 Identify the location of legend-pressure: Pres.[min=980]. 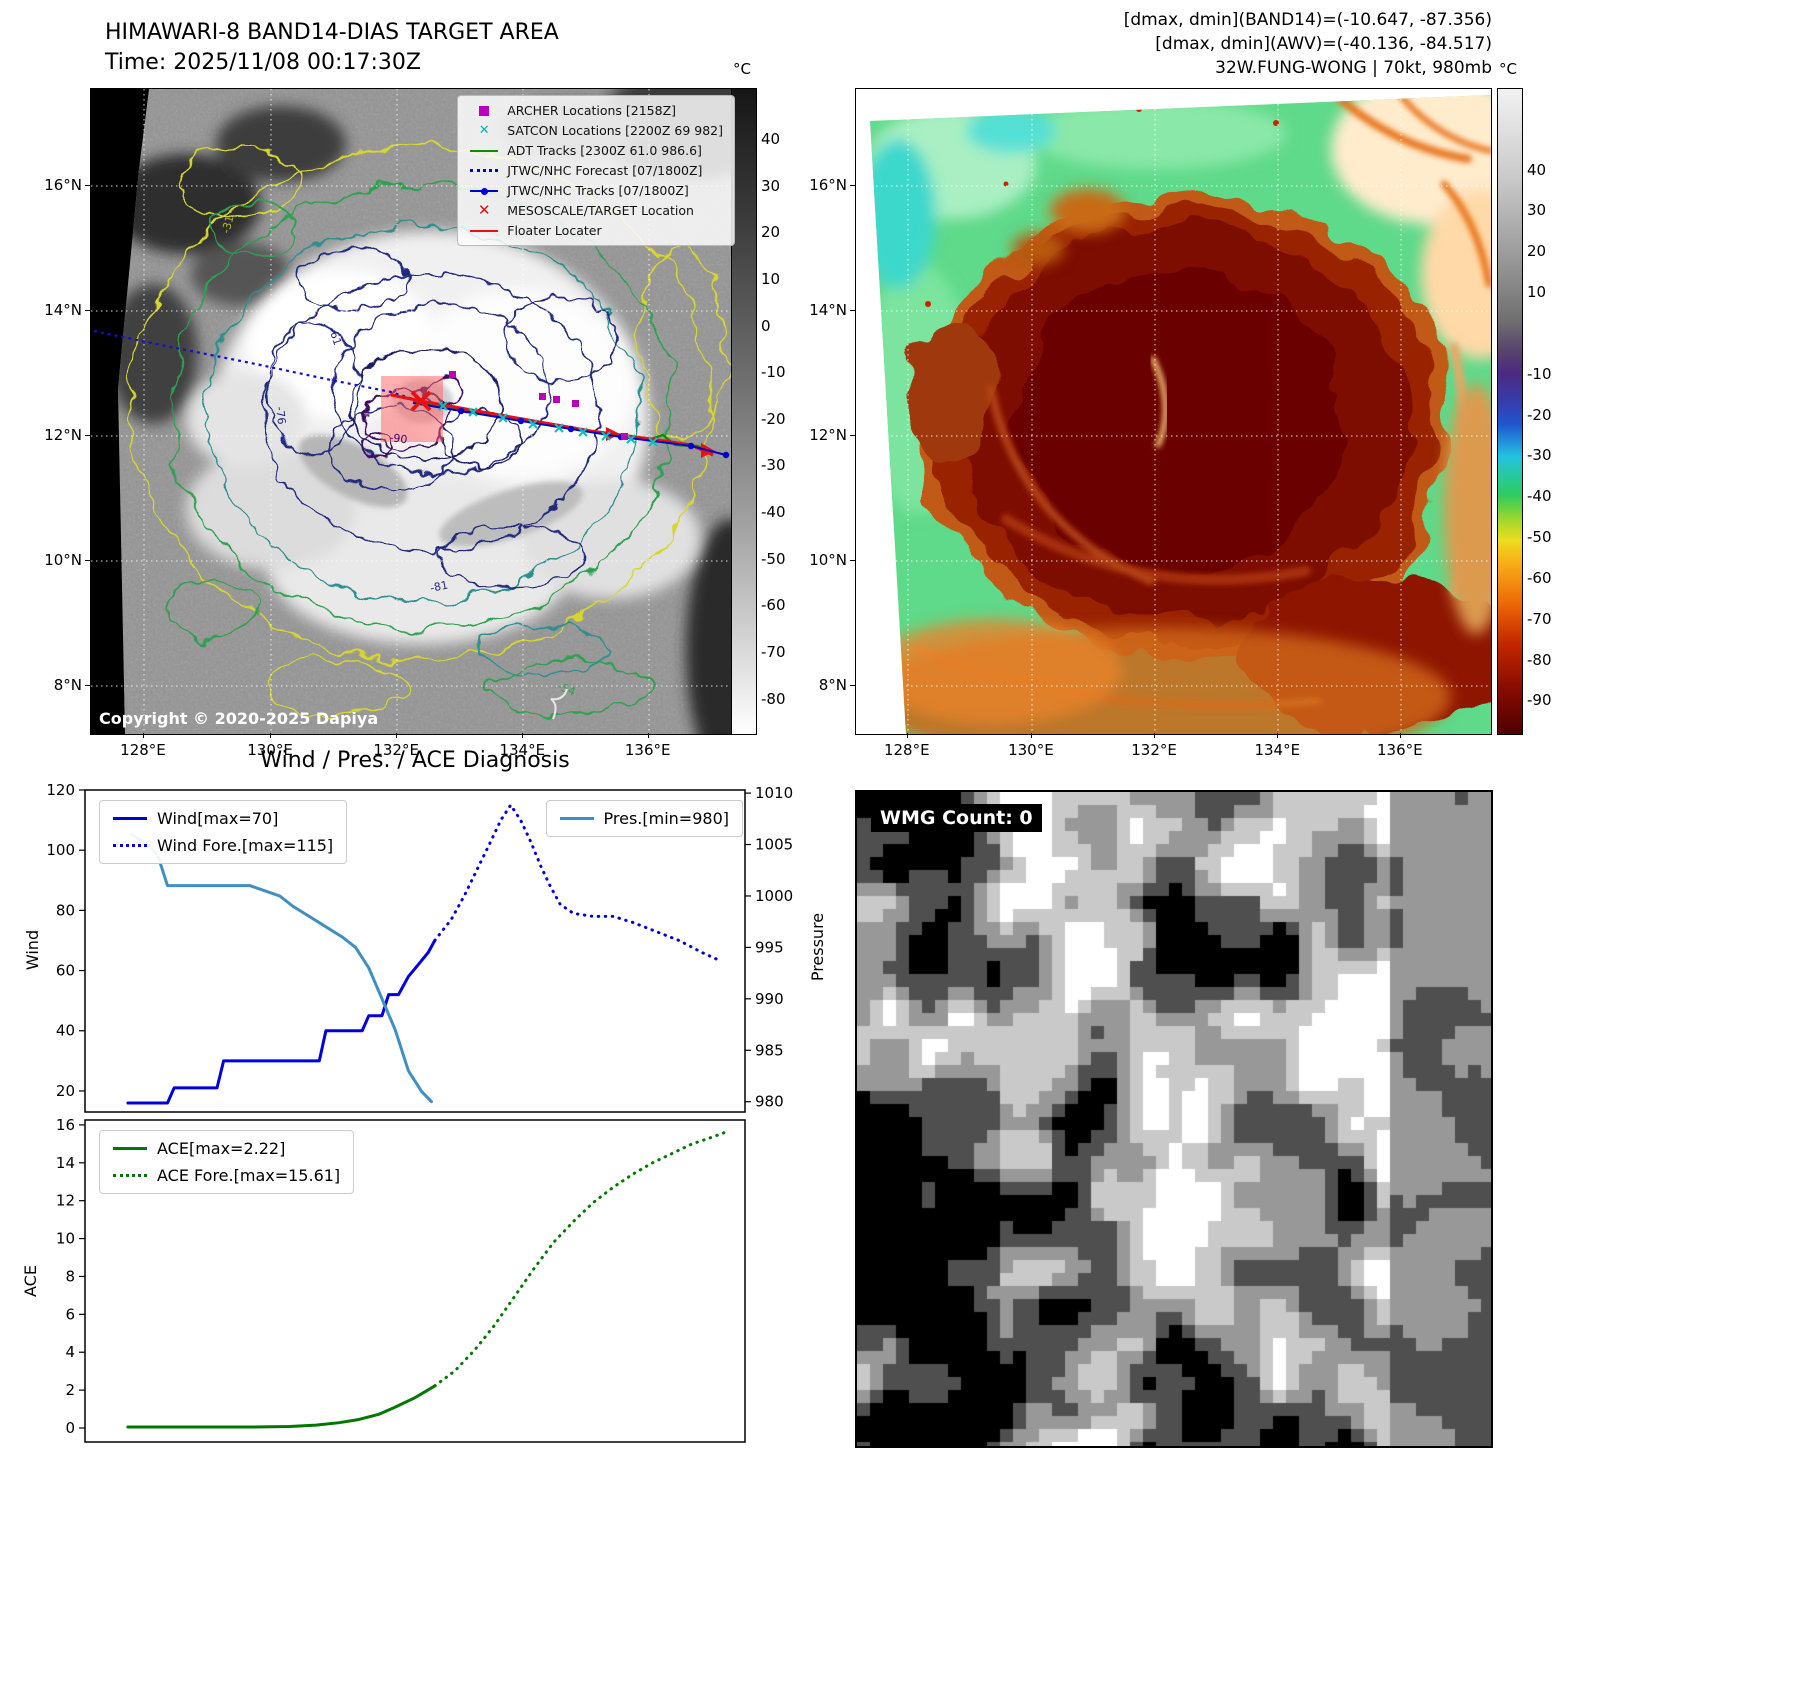
(644, 818).